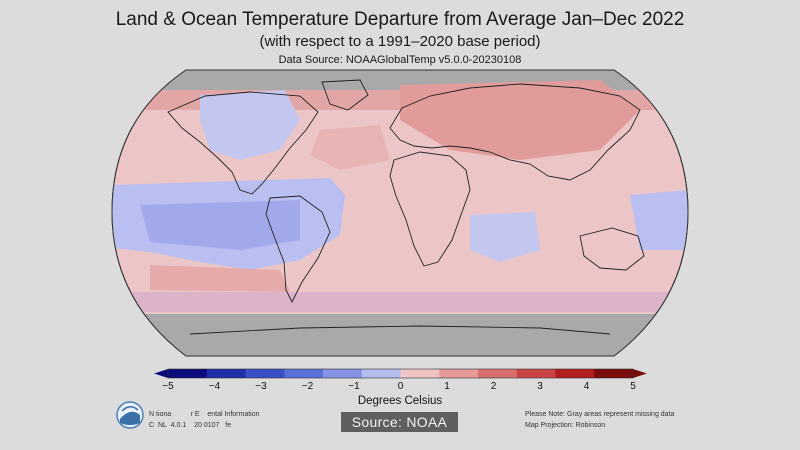  Describe the element at coordinates (204, 414) in the screenshot. I see `footer-left-line1: N tiona r E ental Information` at that location.